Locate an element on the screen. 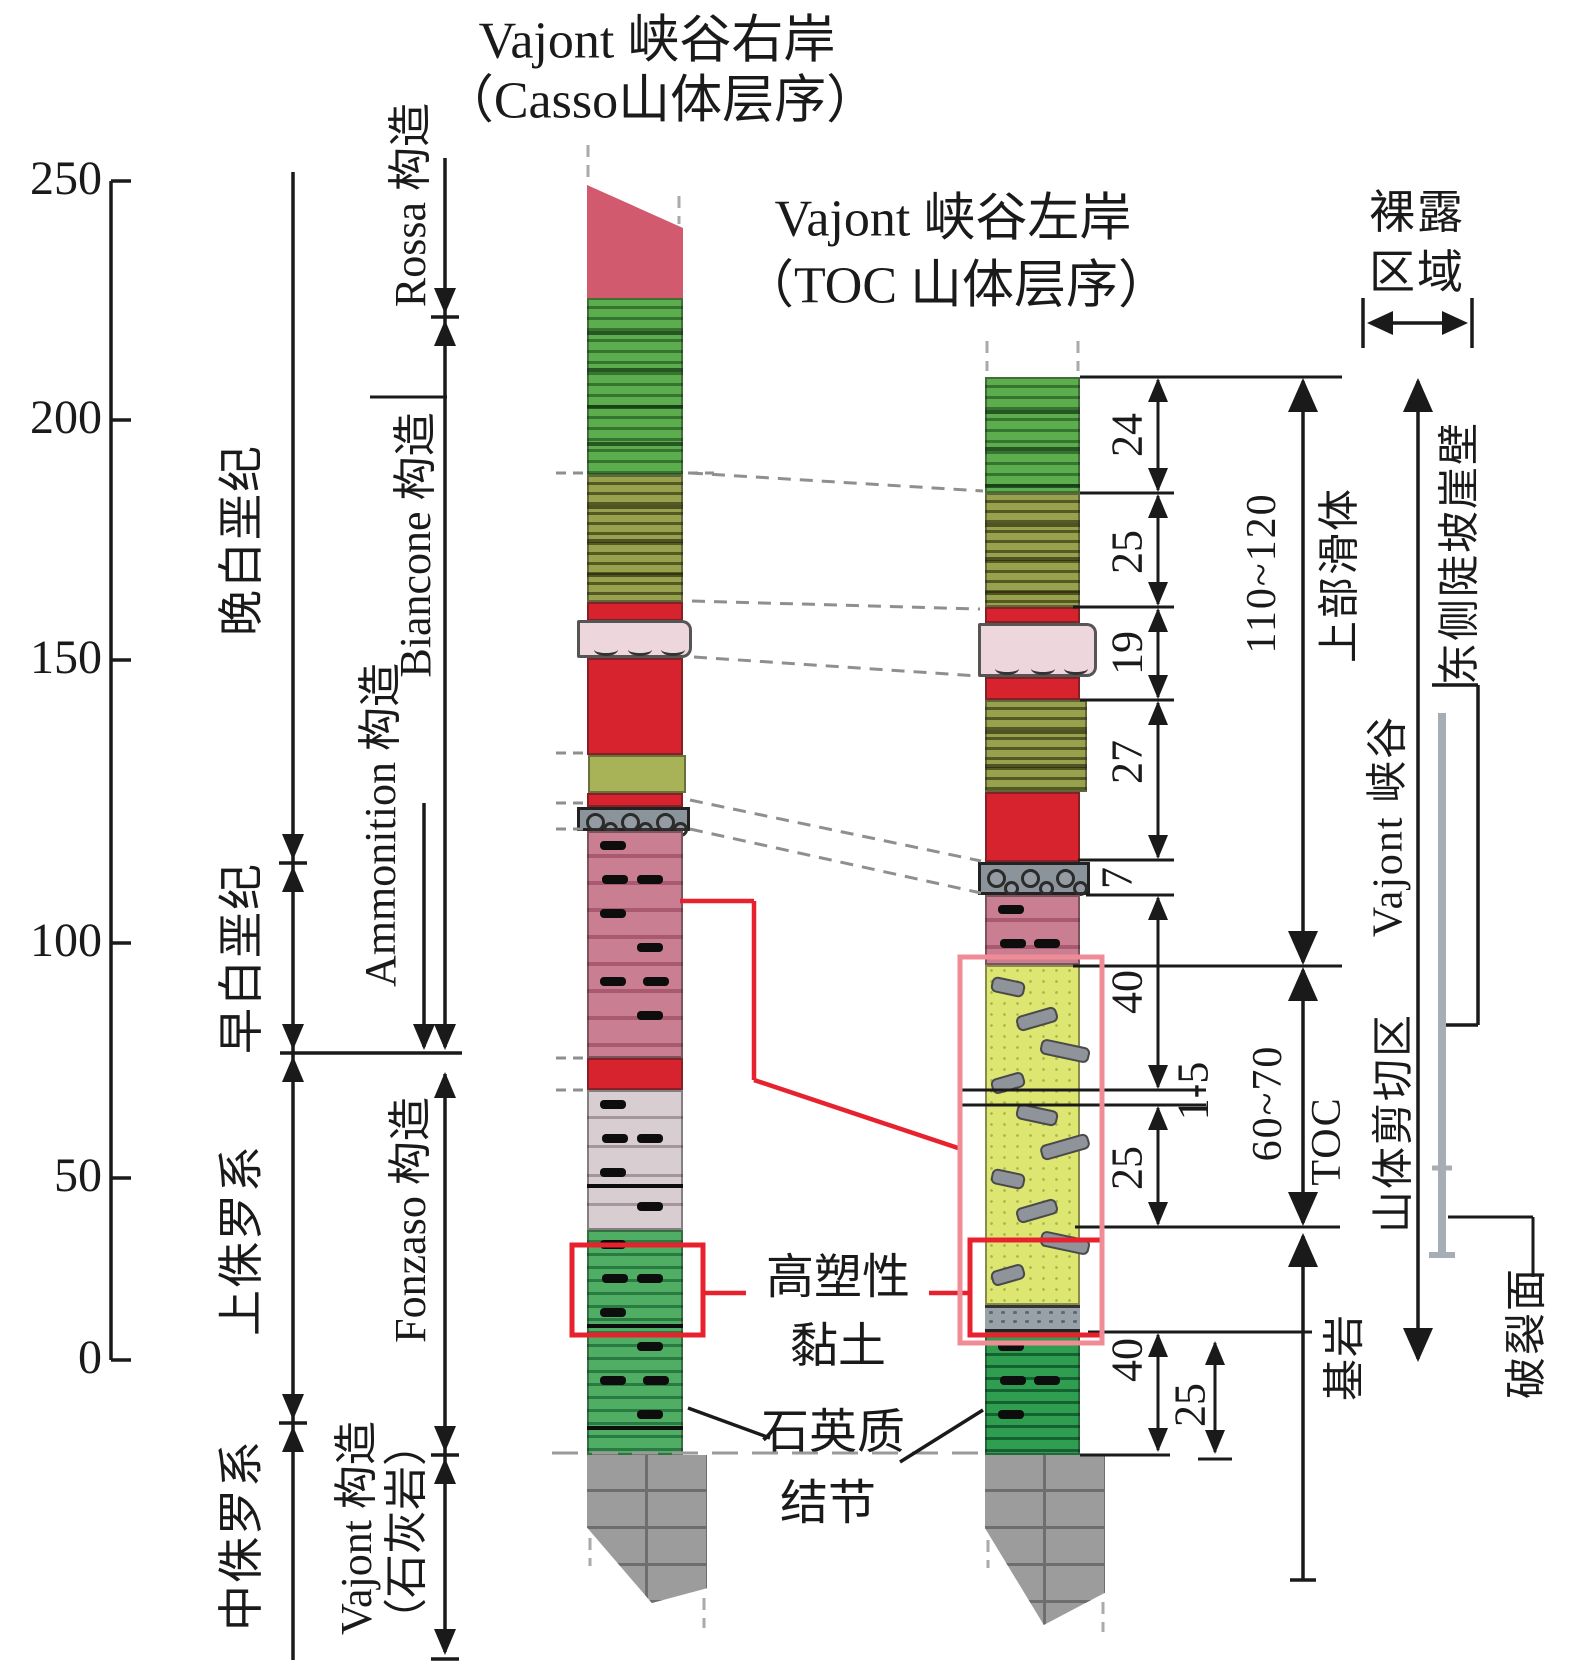  thickness-label-27: 27 is located at coordinates (1127, 762).